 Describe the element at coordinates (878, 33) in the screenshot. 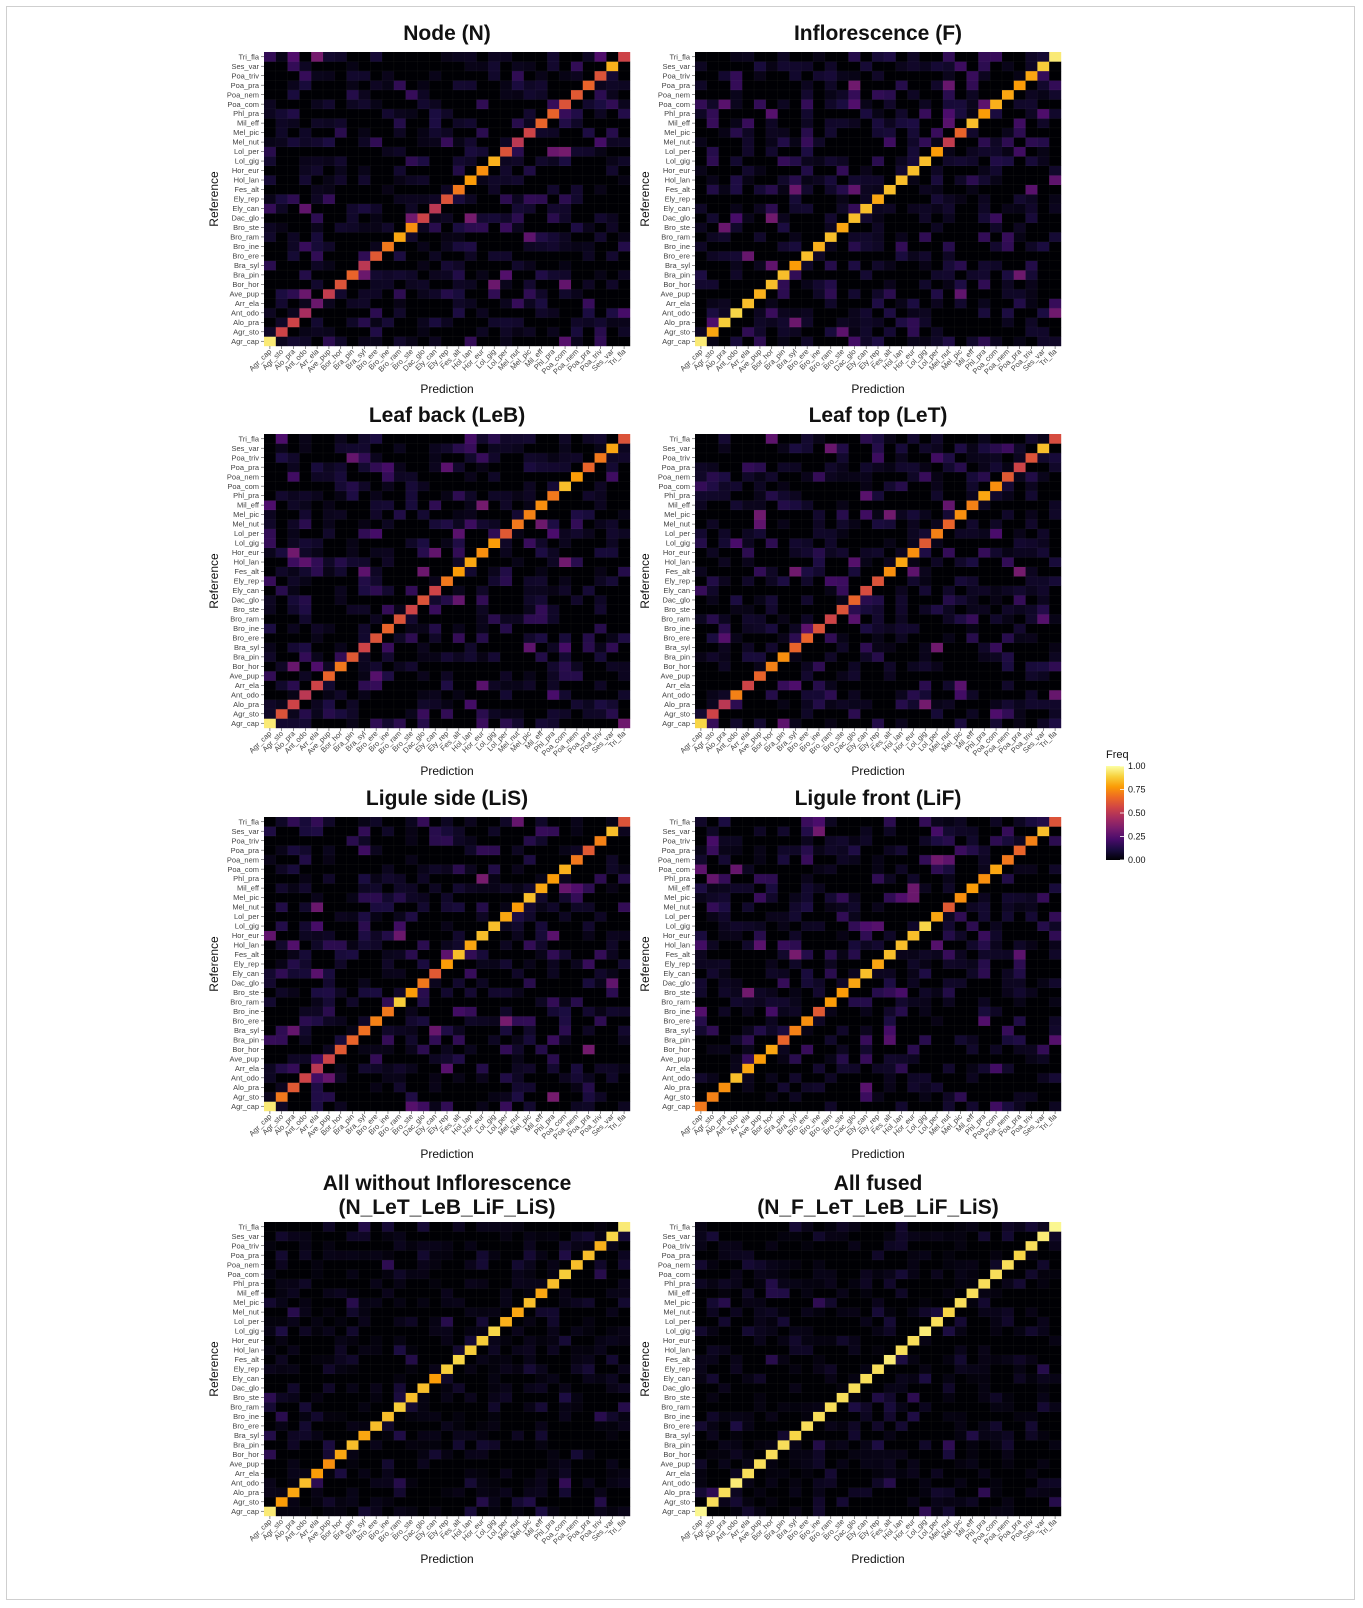

I see `panel-title: Inflorescence (F)` at that location.